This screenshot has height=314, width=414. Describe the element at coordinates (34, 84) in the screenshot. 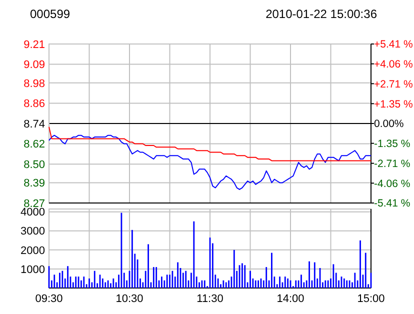

I see `y-tick-label: 8.98` at that location.